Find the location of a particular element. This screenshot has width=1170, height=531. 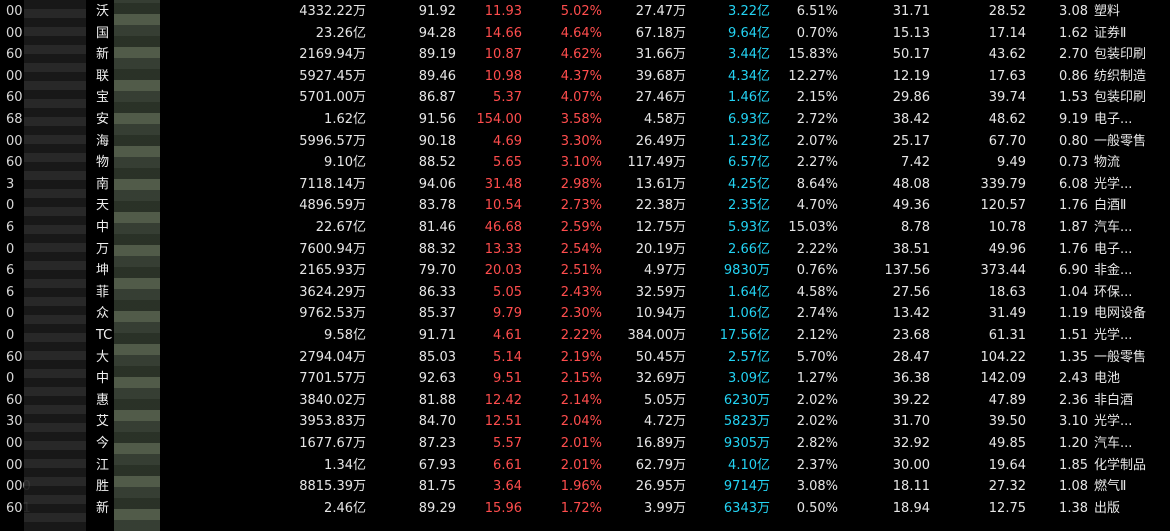

stock-name-cell: TC is located at coordinates (104, 335).